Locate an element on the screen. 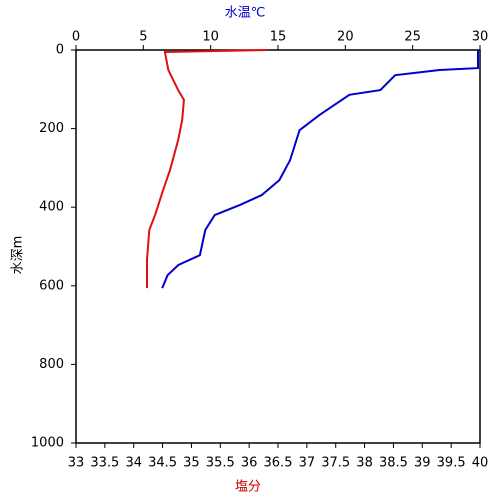 The width and height of the screenshot is (500, 504). y-tick-label: 200 is located at coordinates (51, 128).